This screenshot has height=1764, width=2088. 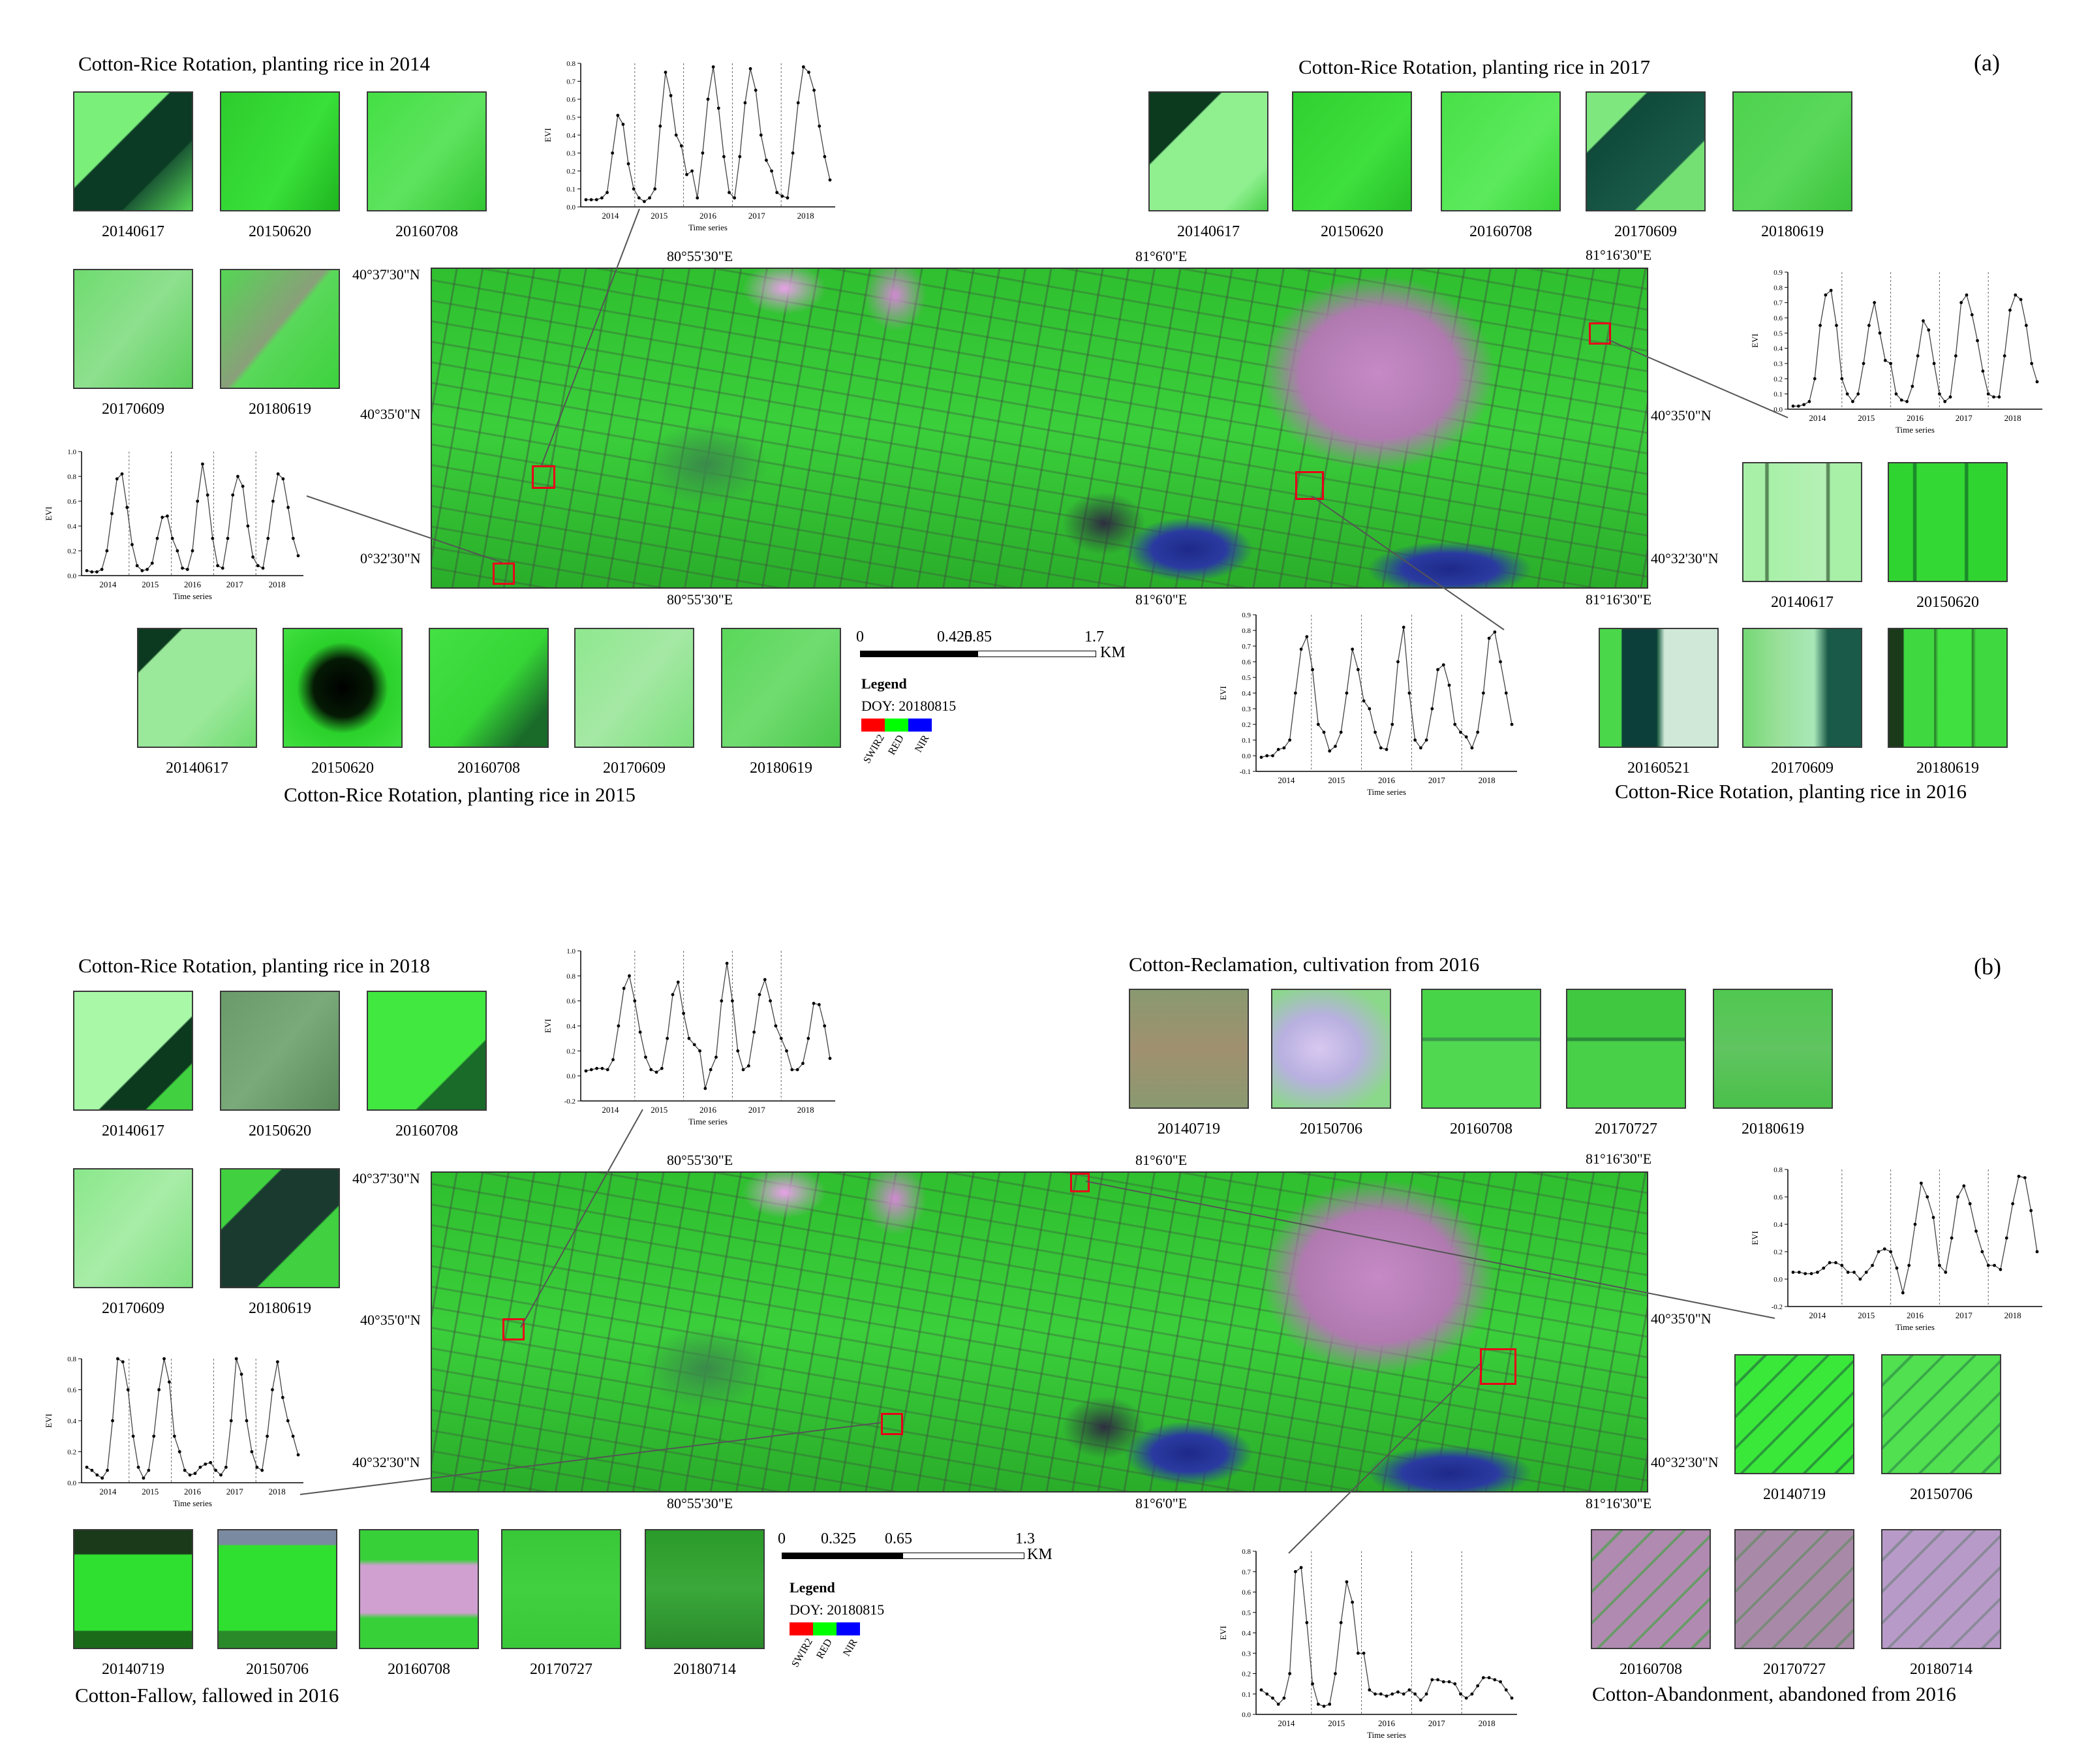 I want to click on y-tick-label: 0.1, so click(x=1778, y=395).